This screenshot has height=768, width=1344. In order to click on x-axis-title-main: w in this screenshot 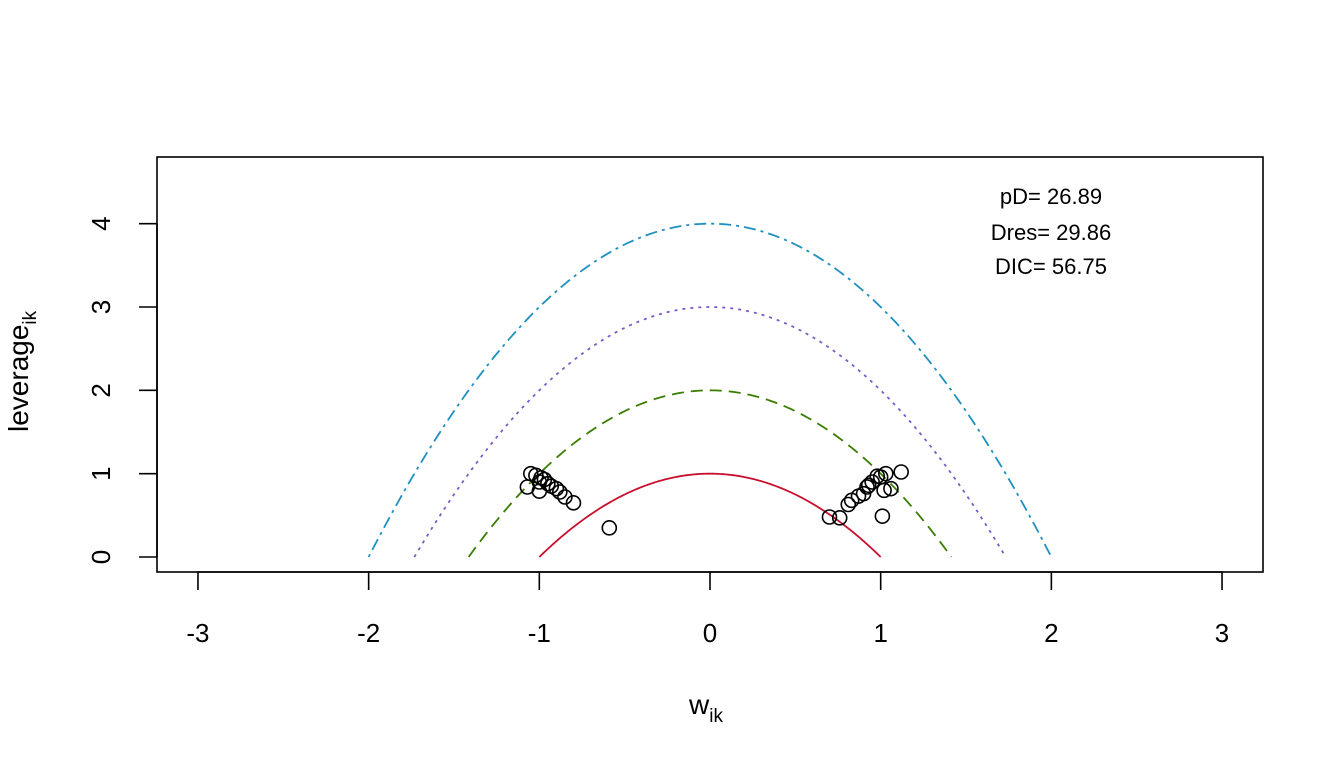, I will do `click(699, 704)`.